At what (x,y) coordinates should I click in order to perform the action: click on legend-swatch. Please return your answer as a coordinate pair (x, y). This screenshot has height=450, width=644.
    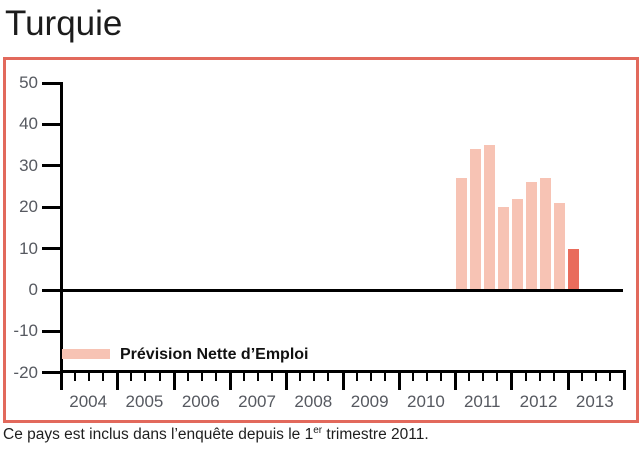
    Looking at the image, I should click on (86, 354).